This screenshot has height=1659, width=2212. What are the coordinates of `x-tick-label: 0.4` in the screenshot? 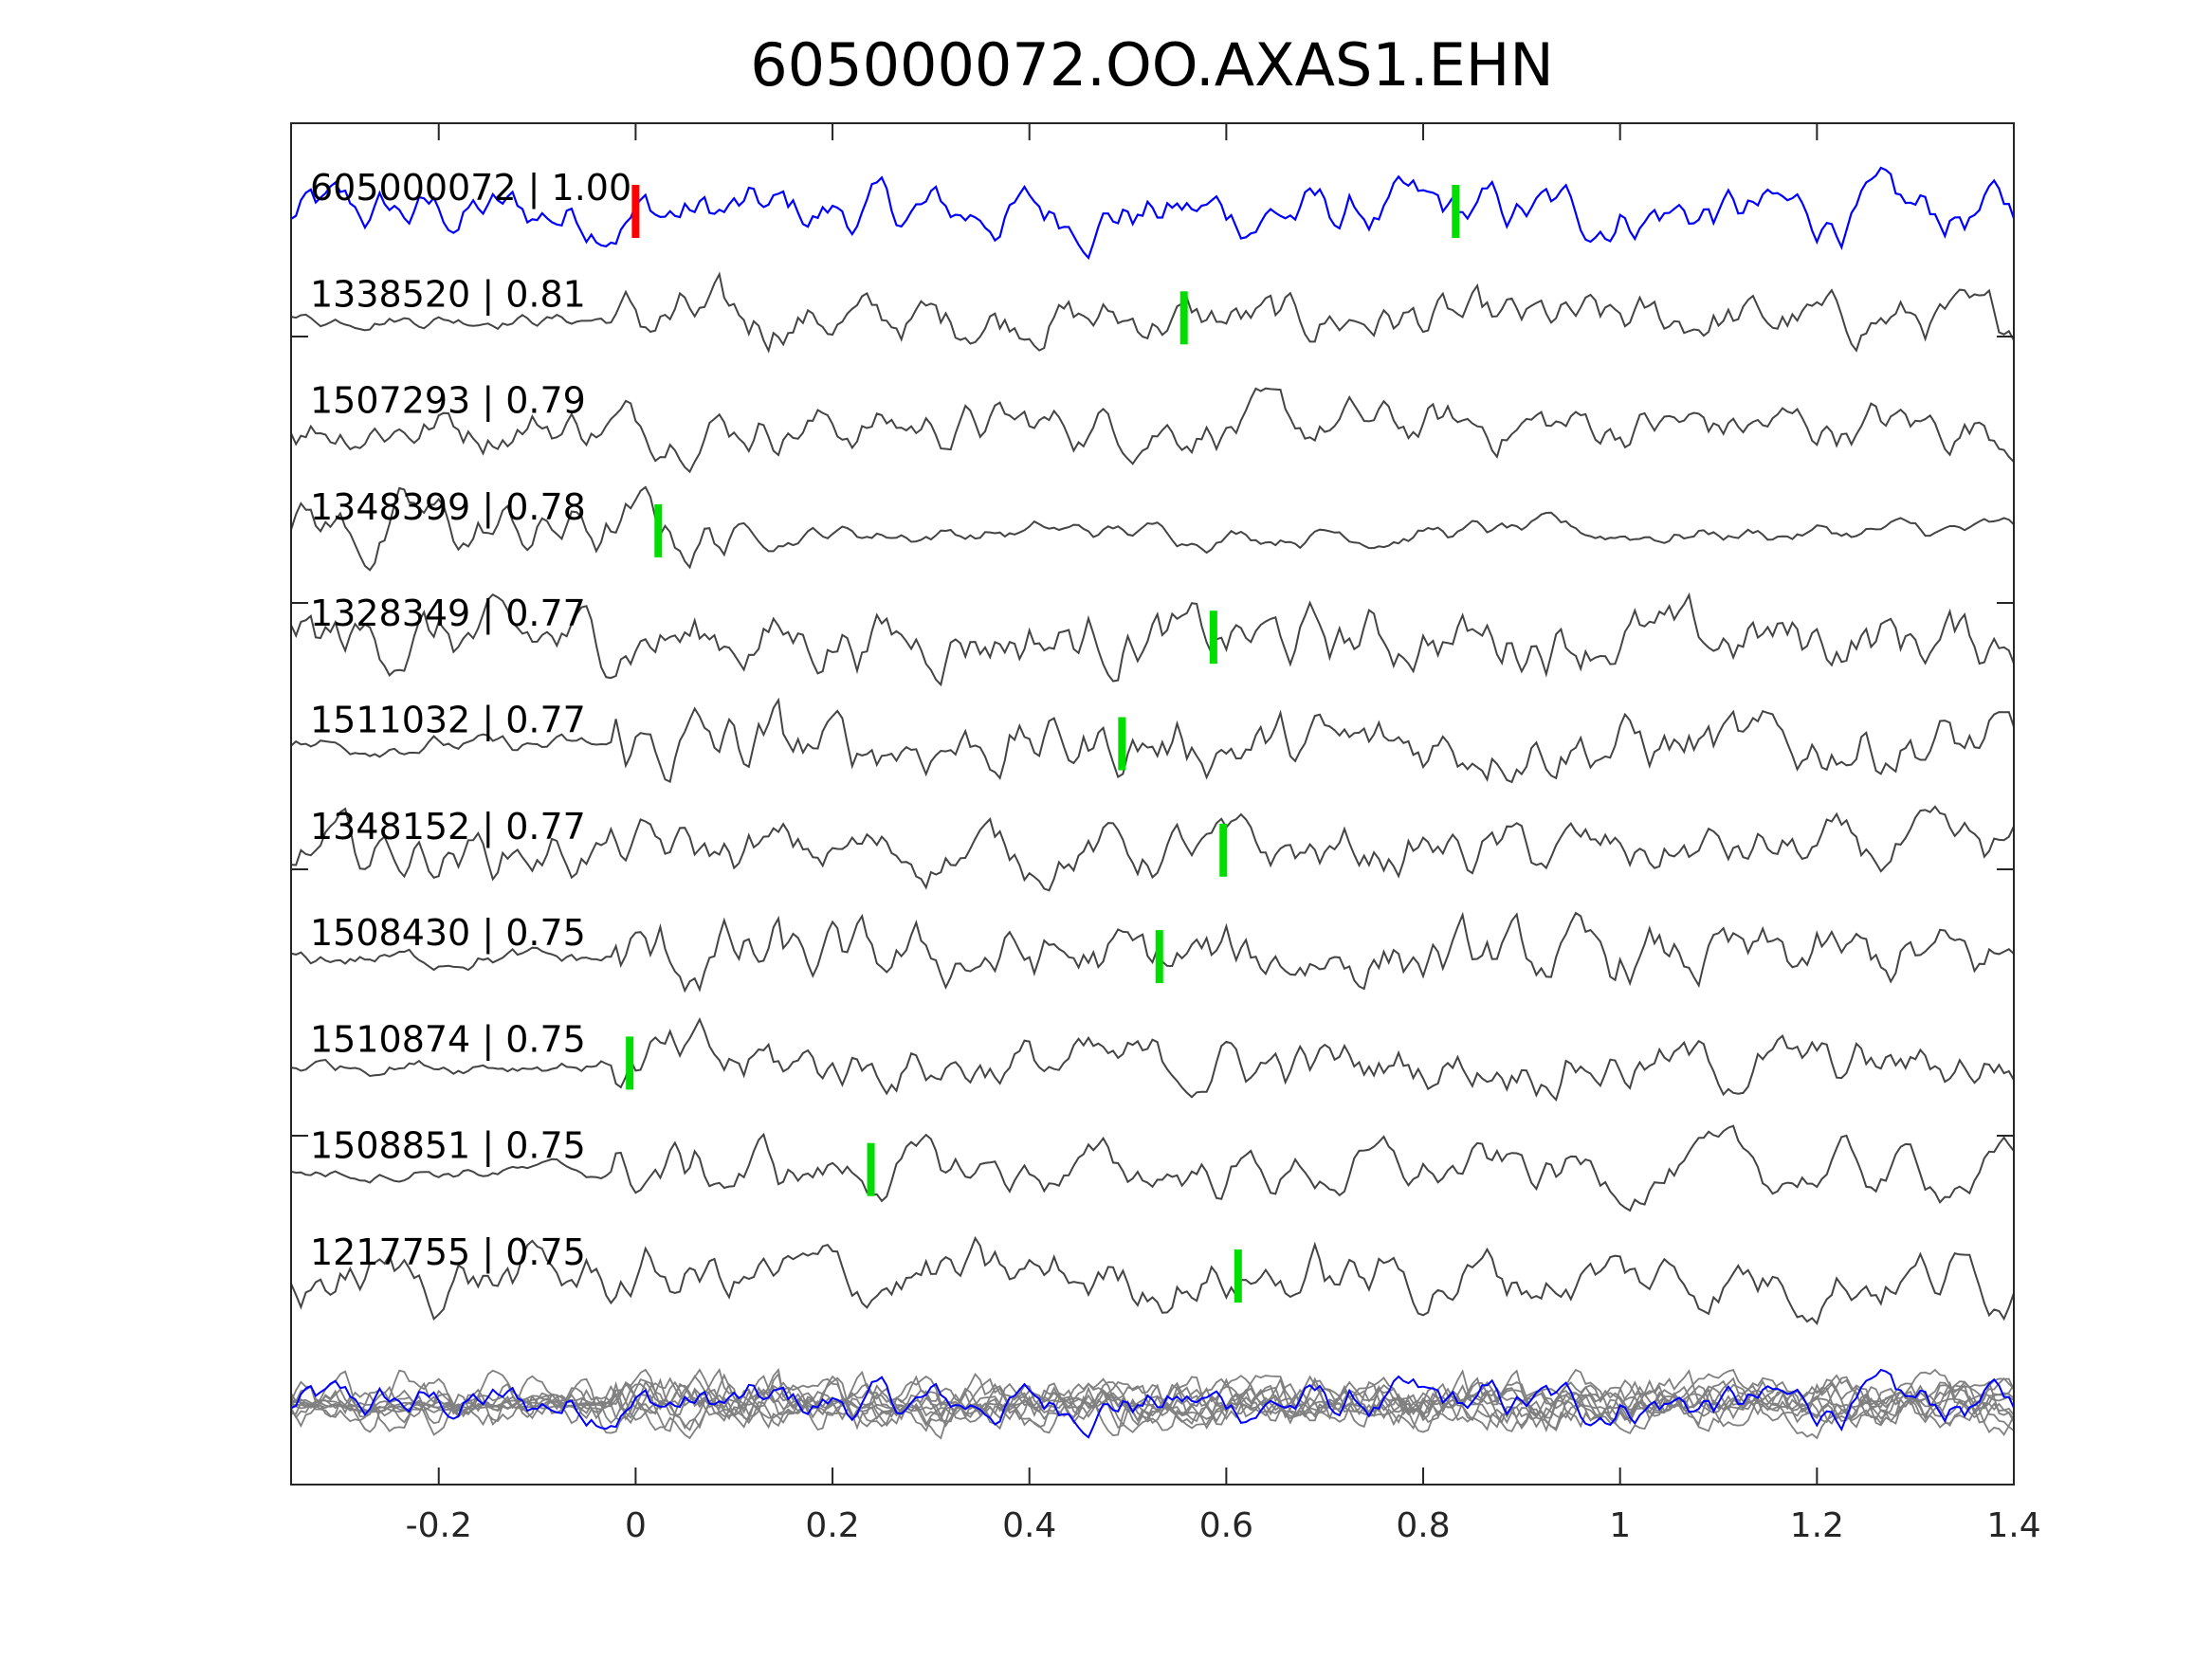 It's located at (1029, 1525).